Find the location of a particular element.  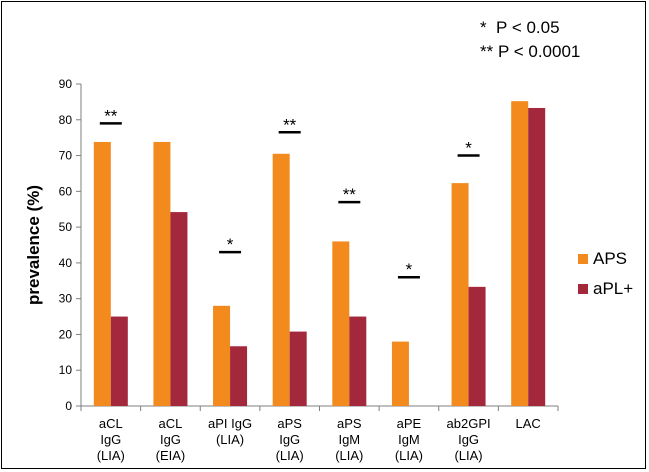

y-tick-label: 70 is located at coordinates (66, 156).